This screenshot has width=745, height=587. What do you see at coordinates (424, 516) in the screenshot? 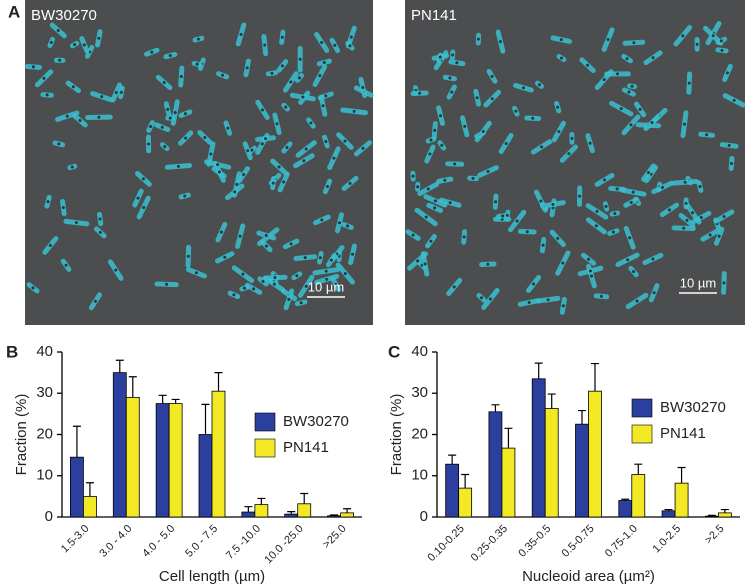
I see `y-tick-label: 0` at bounding box center [424, 516].